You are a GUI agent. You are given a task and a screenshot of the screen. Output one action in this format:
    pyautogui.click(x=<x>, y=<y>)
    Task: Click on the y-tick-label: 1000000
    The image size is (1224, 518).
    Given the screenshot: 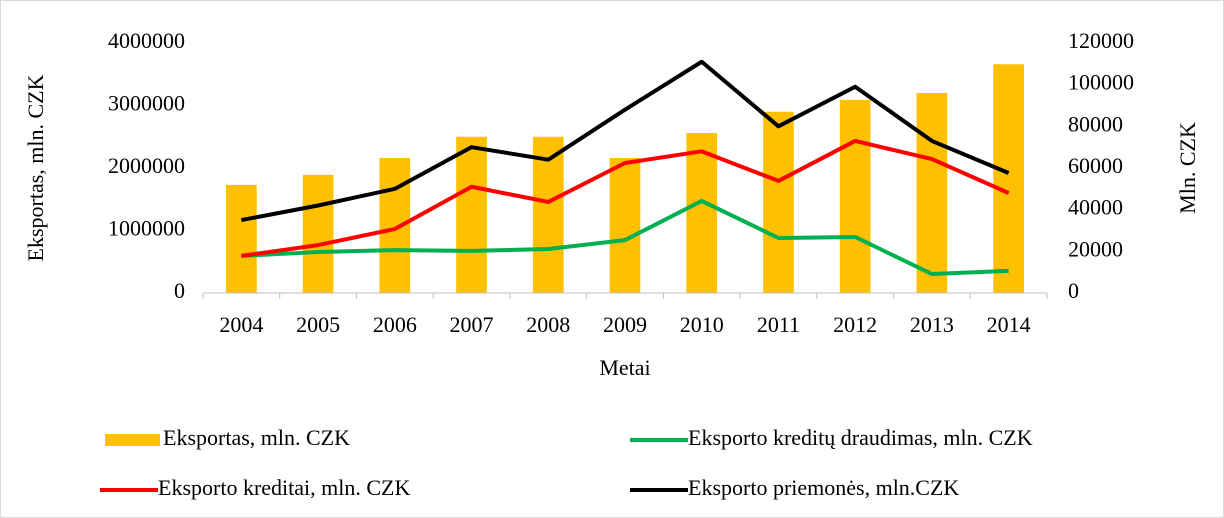 What is the action you would take?
    pyautogui.click(x=146, y=228)
    